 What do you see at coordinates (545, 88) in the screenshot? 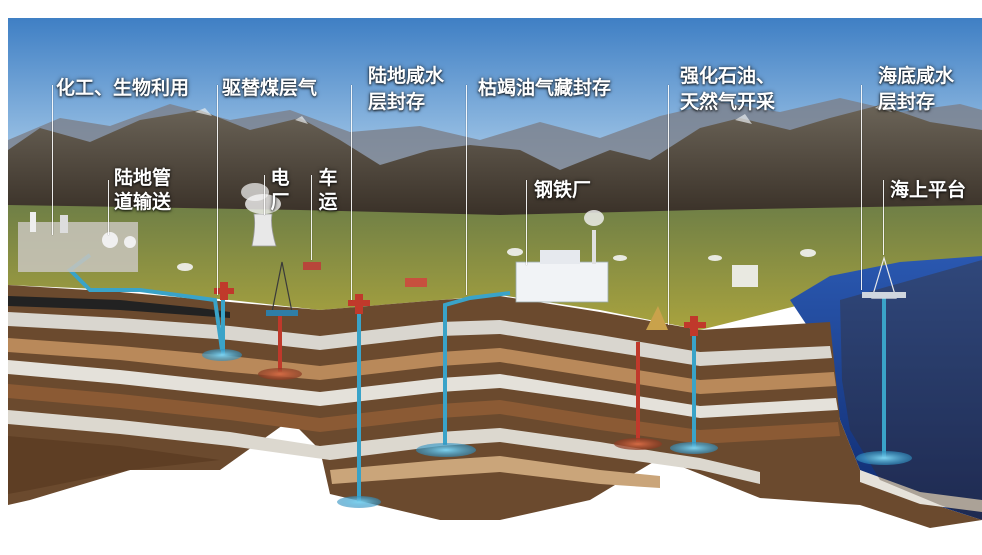
I see `label-depleted-reservoir: 枯竭油气藏封存` at bounding box center [545, 88].